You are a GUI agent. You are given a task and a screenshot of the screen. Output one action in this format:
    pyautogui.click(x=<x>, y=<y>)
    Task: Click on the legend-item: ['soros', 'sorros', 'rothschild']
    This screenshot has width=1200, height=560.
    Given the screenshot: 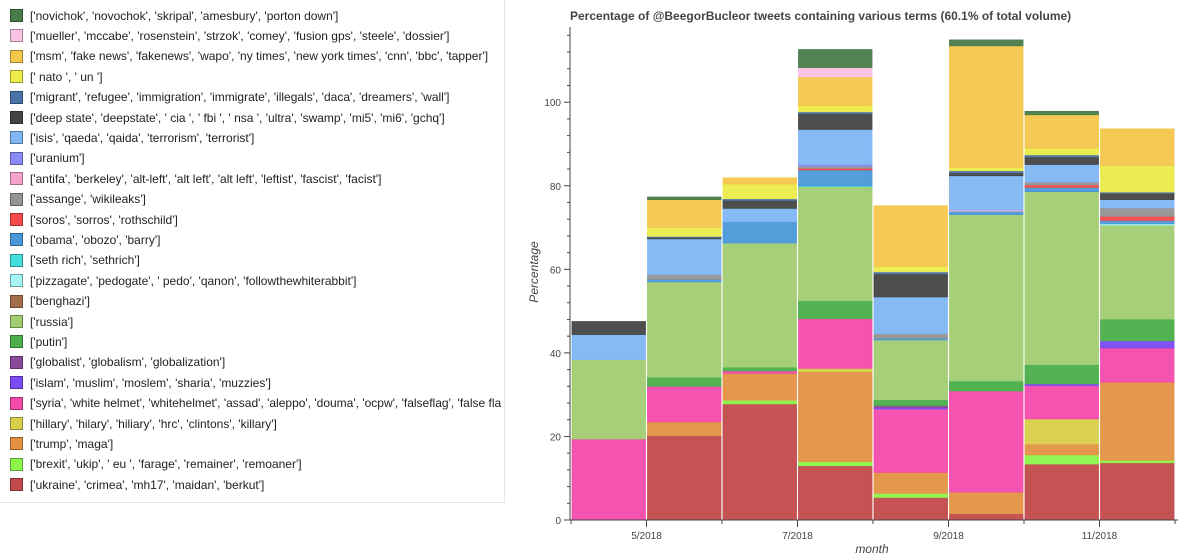 What is the action you would take?
    pyautogui.click(x=256, y=219)
    